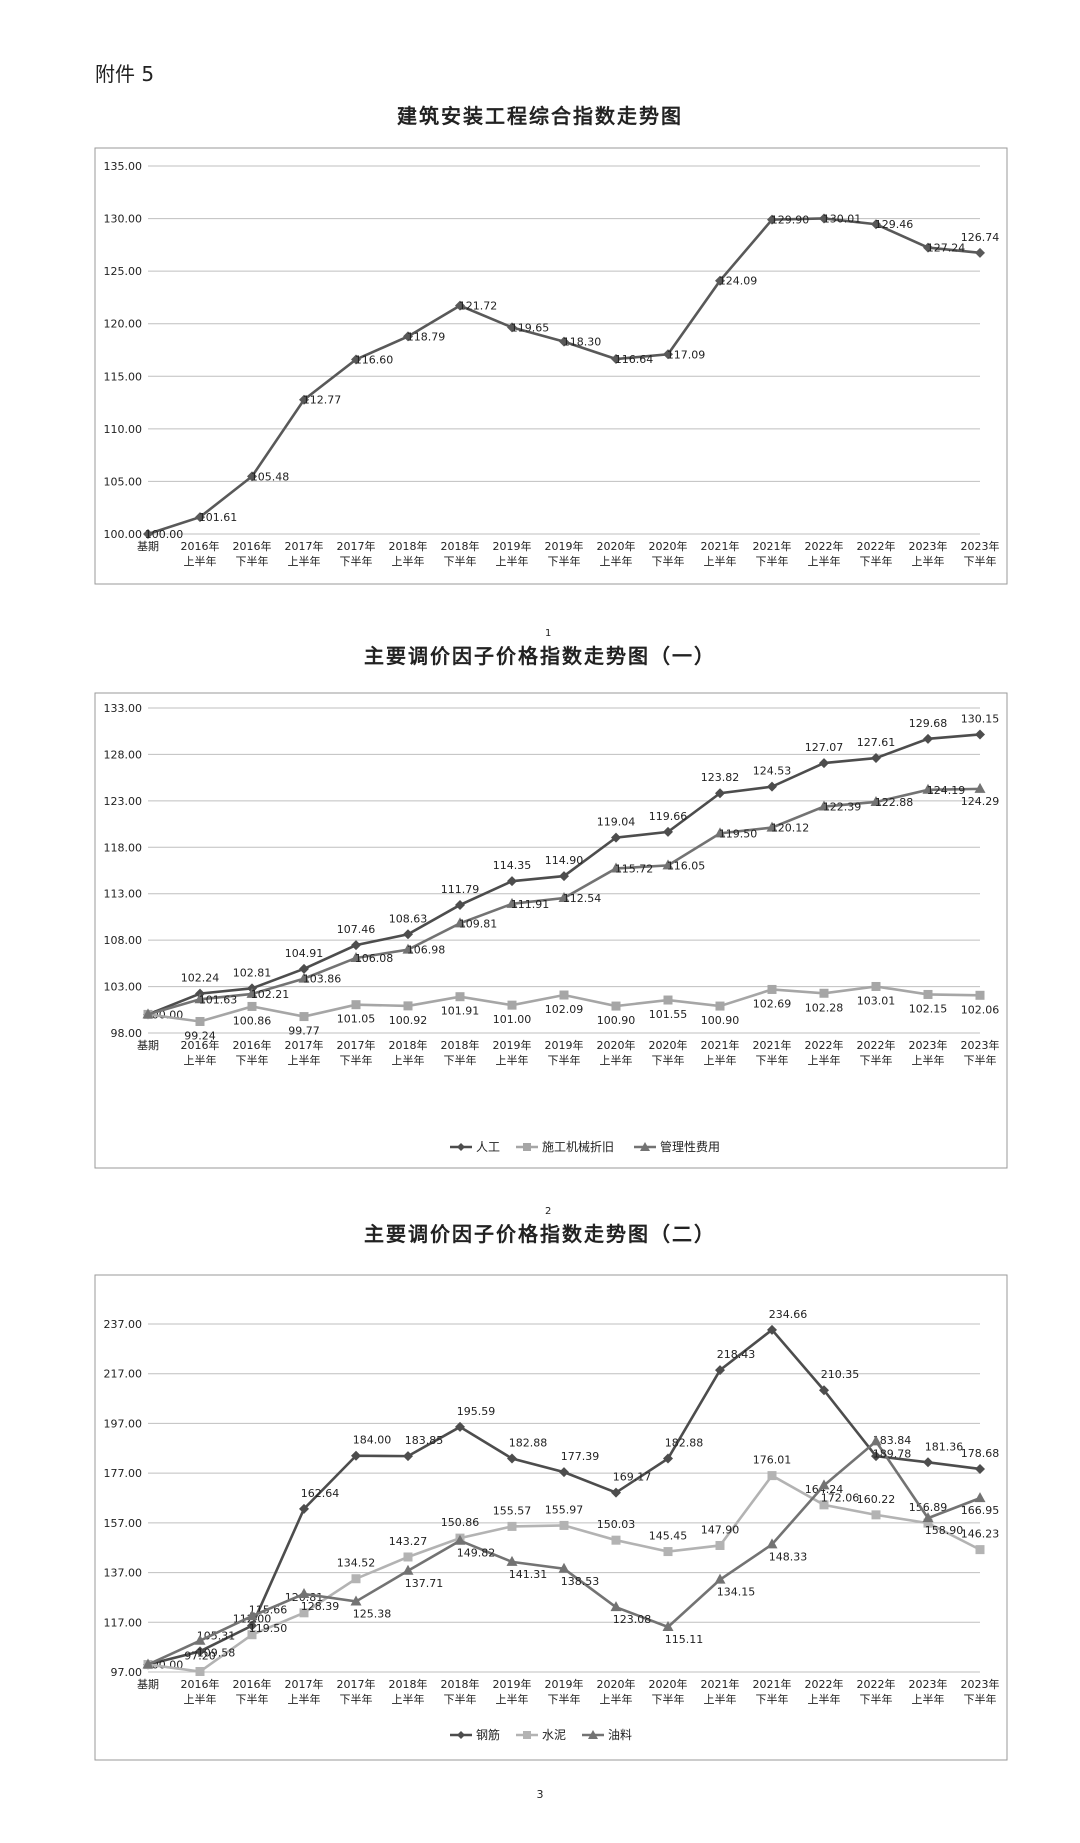 The height and width of the screenshot is (1843, 1080). Describe the element at coordinates (894, 224) in the screenshot. I see `data-label: 129.46` at that location.